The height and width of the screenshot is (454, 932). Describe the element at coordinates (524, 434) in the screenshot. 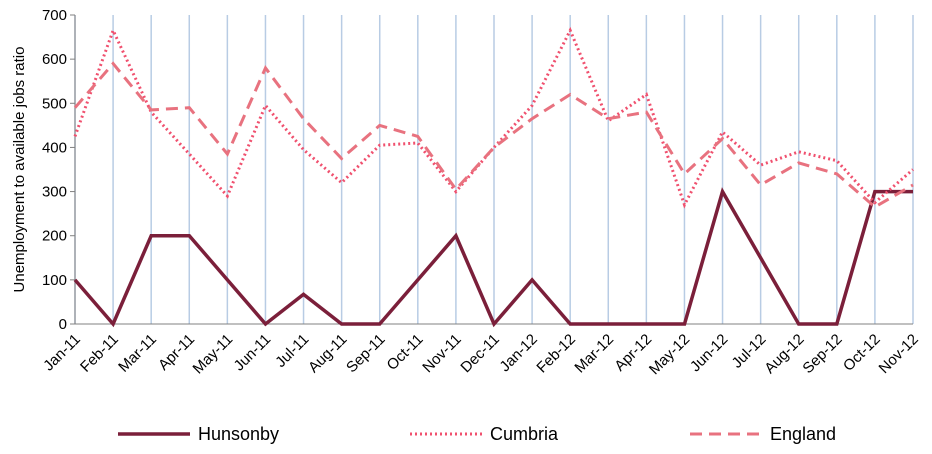

I see `legend-label-cumbria: Cumbria` at that location.